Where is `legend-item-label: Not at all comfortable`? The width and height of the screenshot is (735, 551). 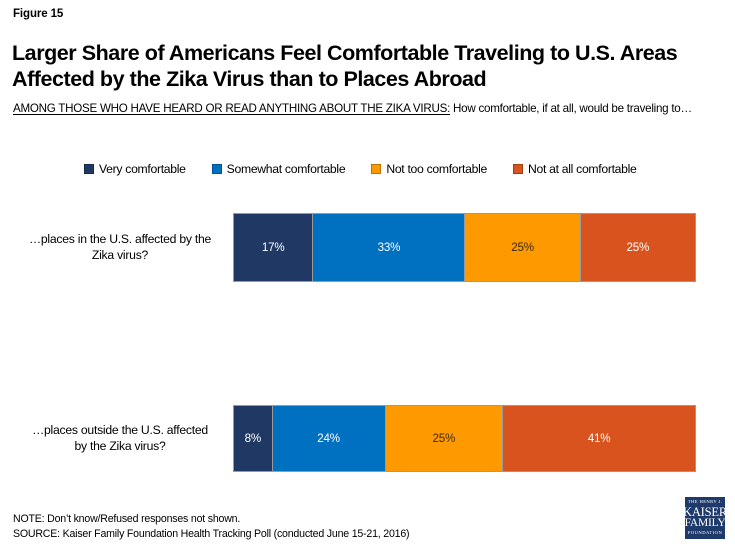 legend-item-label: Not at all comfortable is located at coordinates (582, 169).